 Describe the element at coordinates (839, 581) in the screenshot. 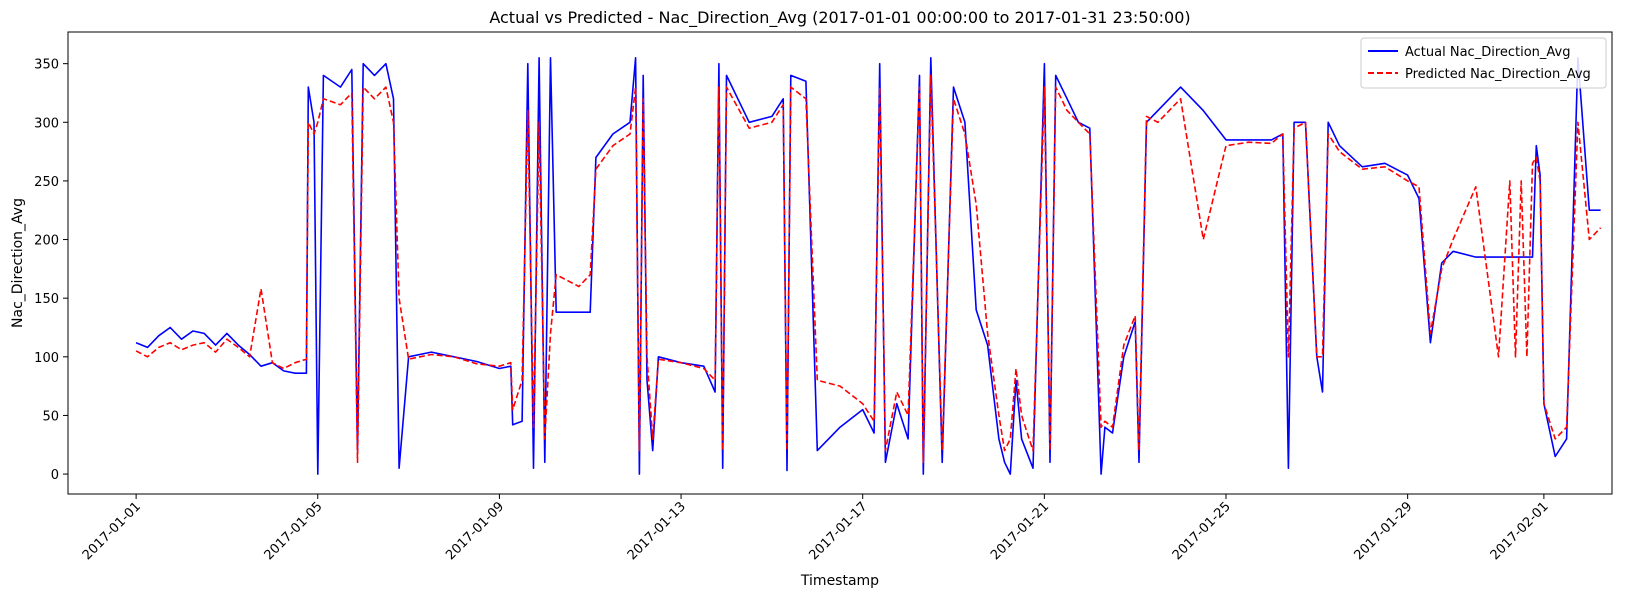

I see `x-axis-label: Timestamp` at that location.